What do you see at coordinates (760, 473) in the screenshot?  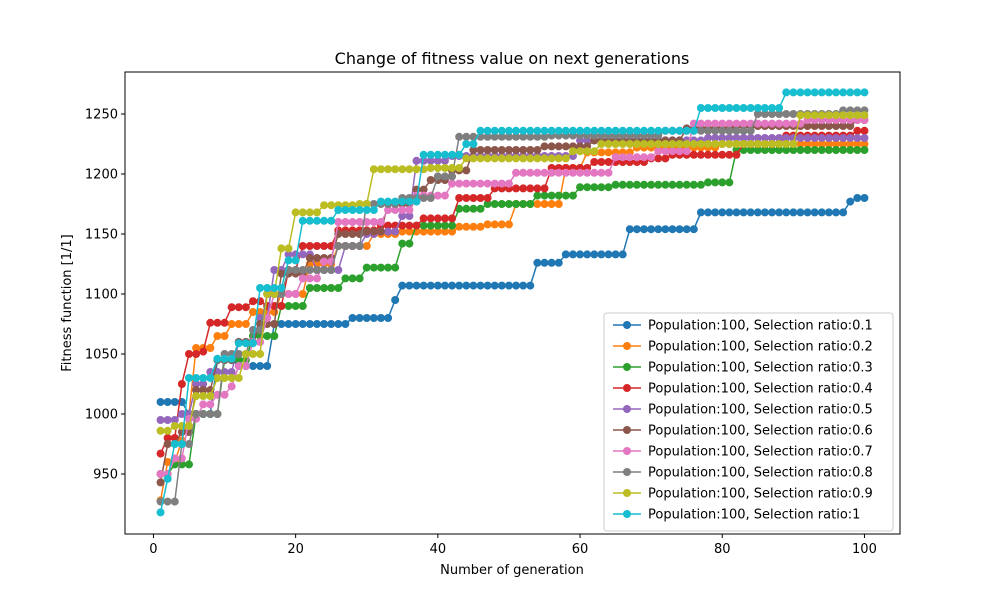 I see `legend-label: Population:100, Selection ratio:0.8` at bounding box center [760, 473].